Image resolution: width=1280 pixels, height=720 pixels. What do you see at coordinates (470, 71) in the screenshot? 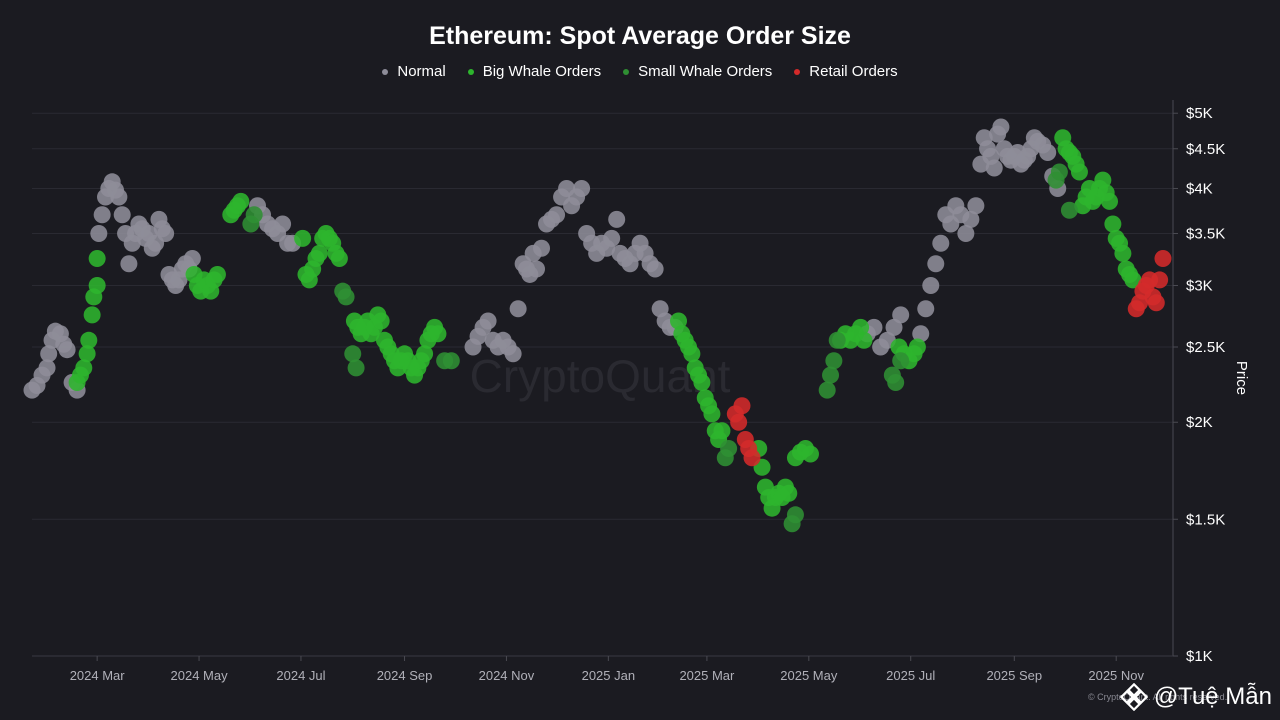
I see `legend-dot-big-whale` at bounding box center [470, 71].